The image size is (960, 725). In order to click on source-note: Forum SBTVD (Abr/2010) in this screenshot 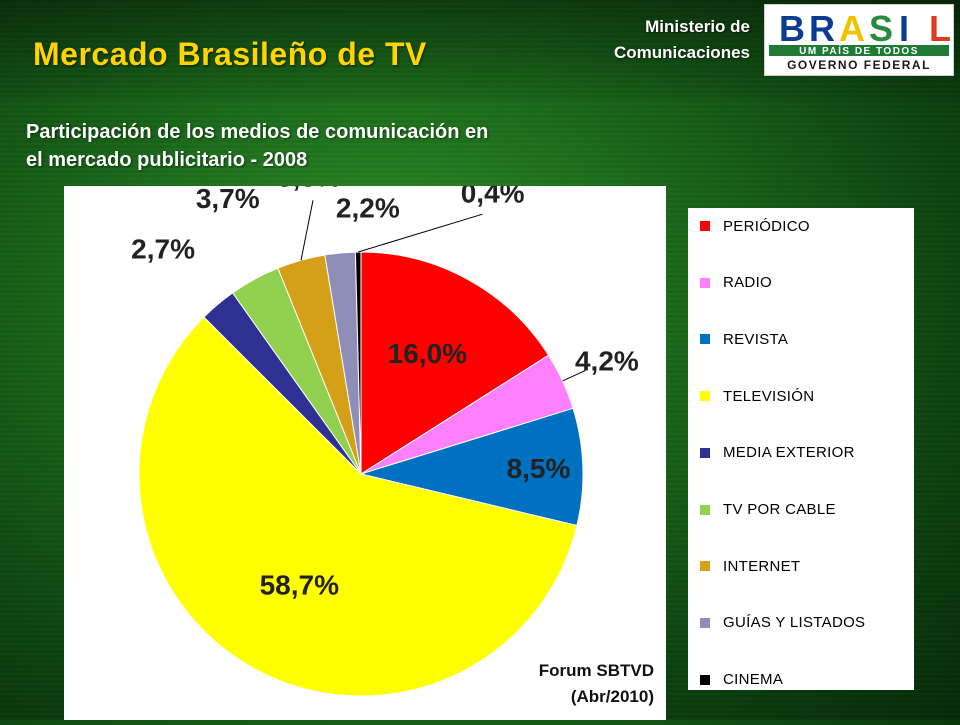, I will do `click(594, 684)`.